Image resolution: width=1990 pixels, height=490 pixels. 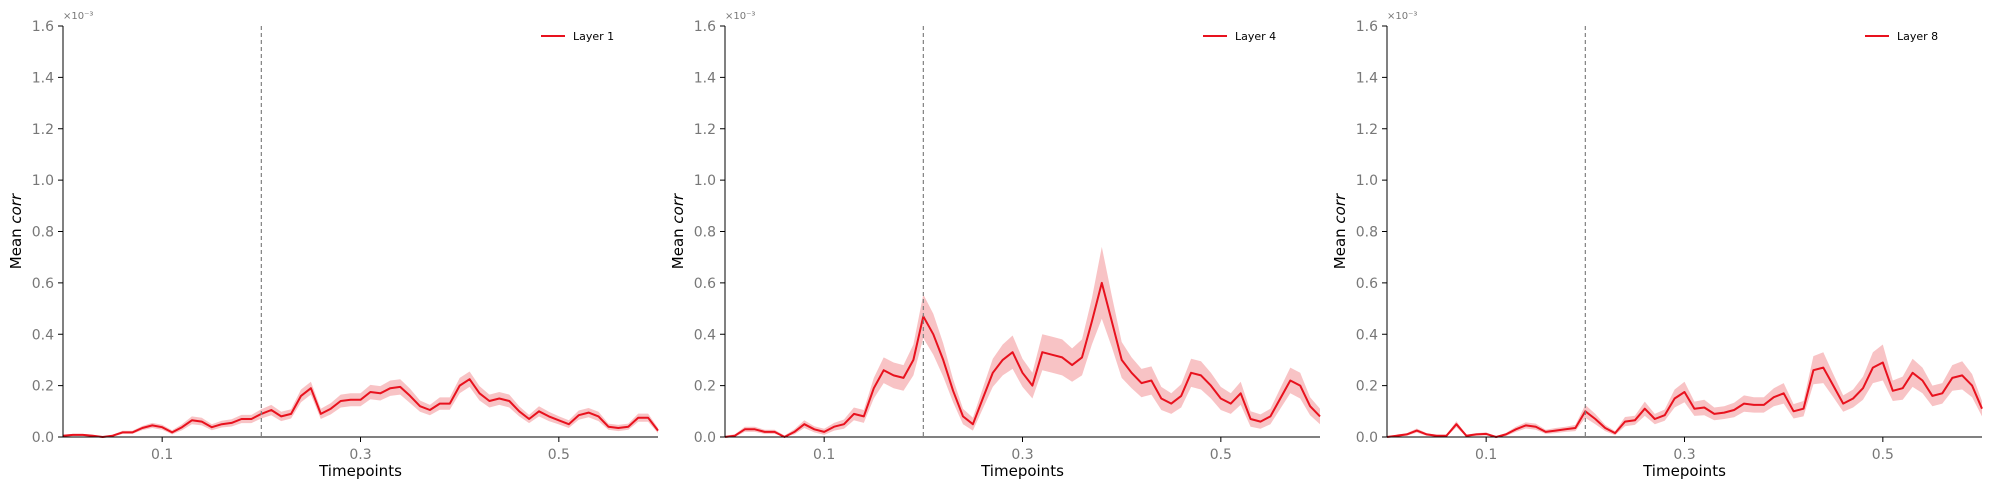 I want to click on legend-label: Layer 1, so click(x=593, y=36).